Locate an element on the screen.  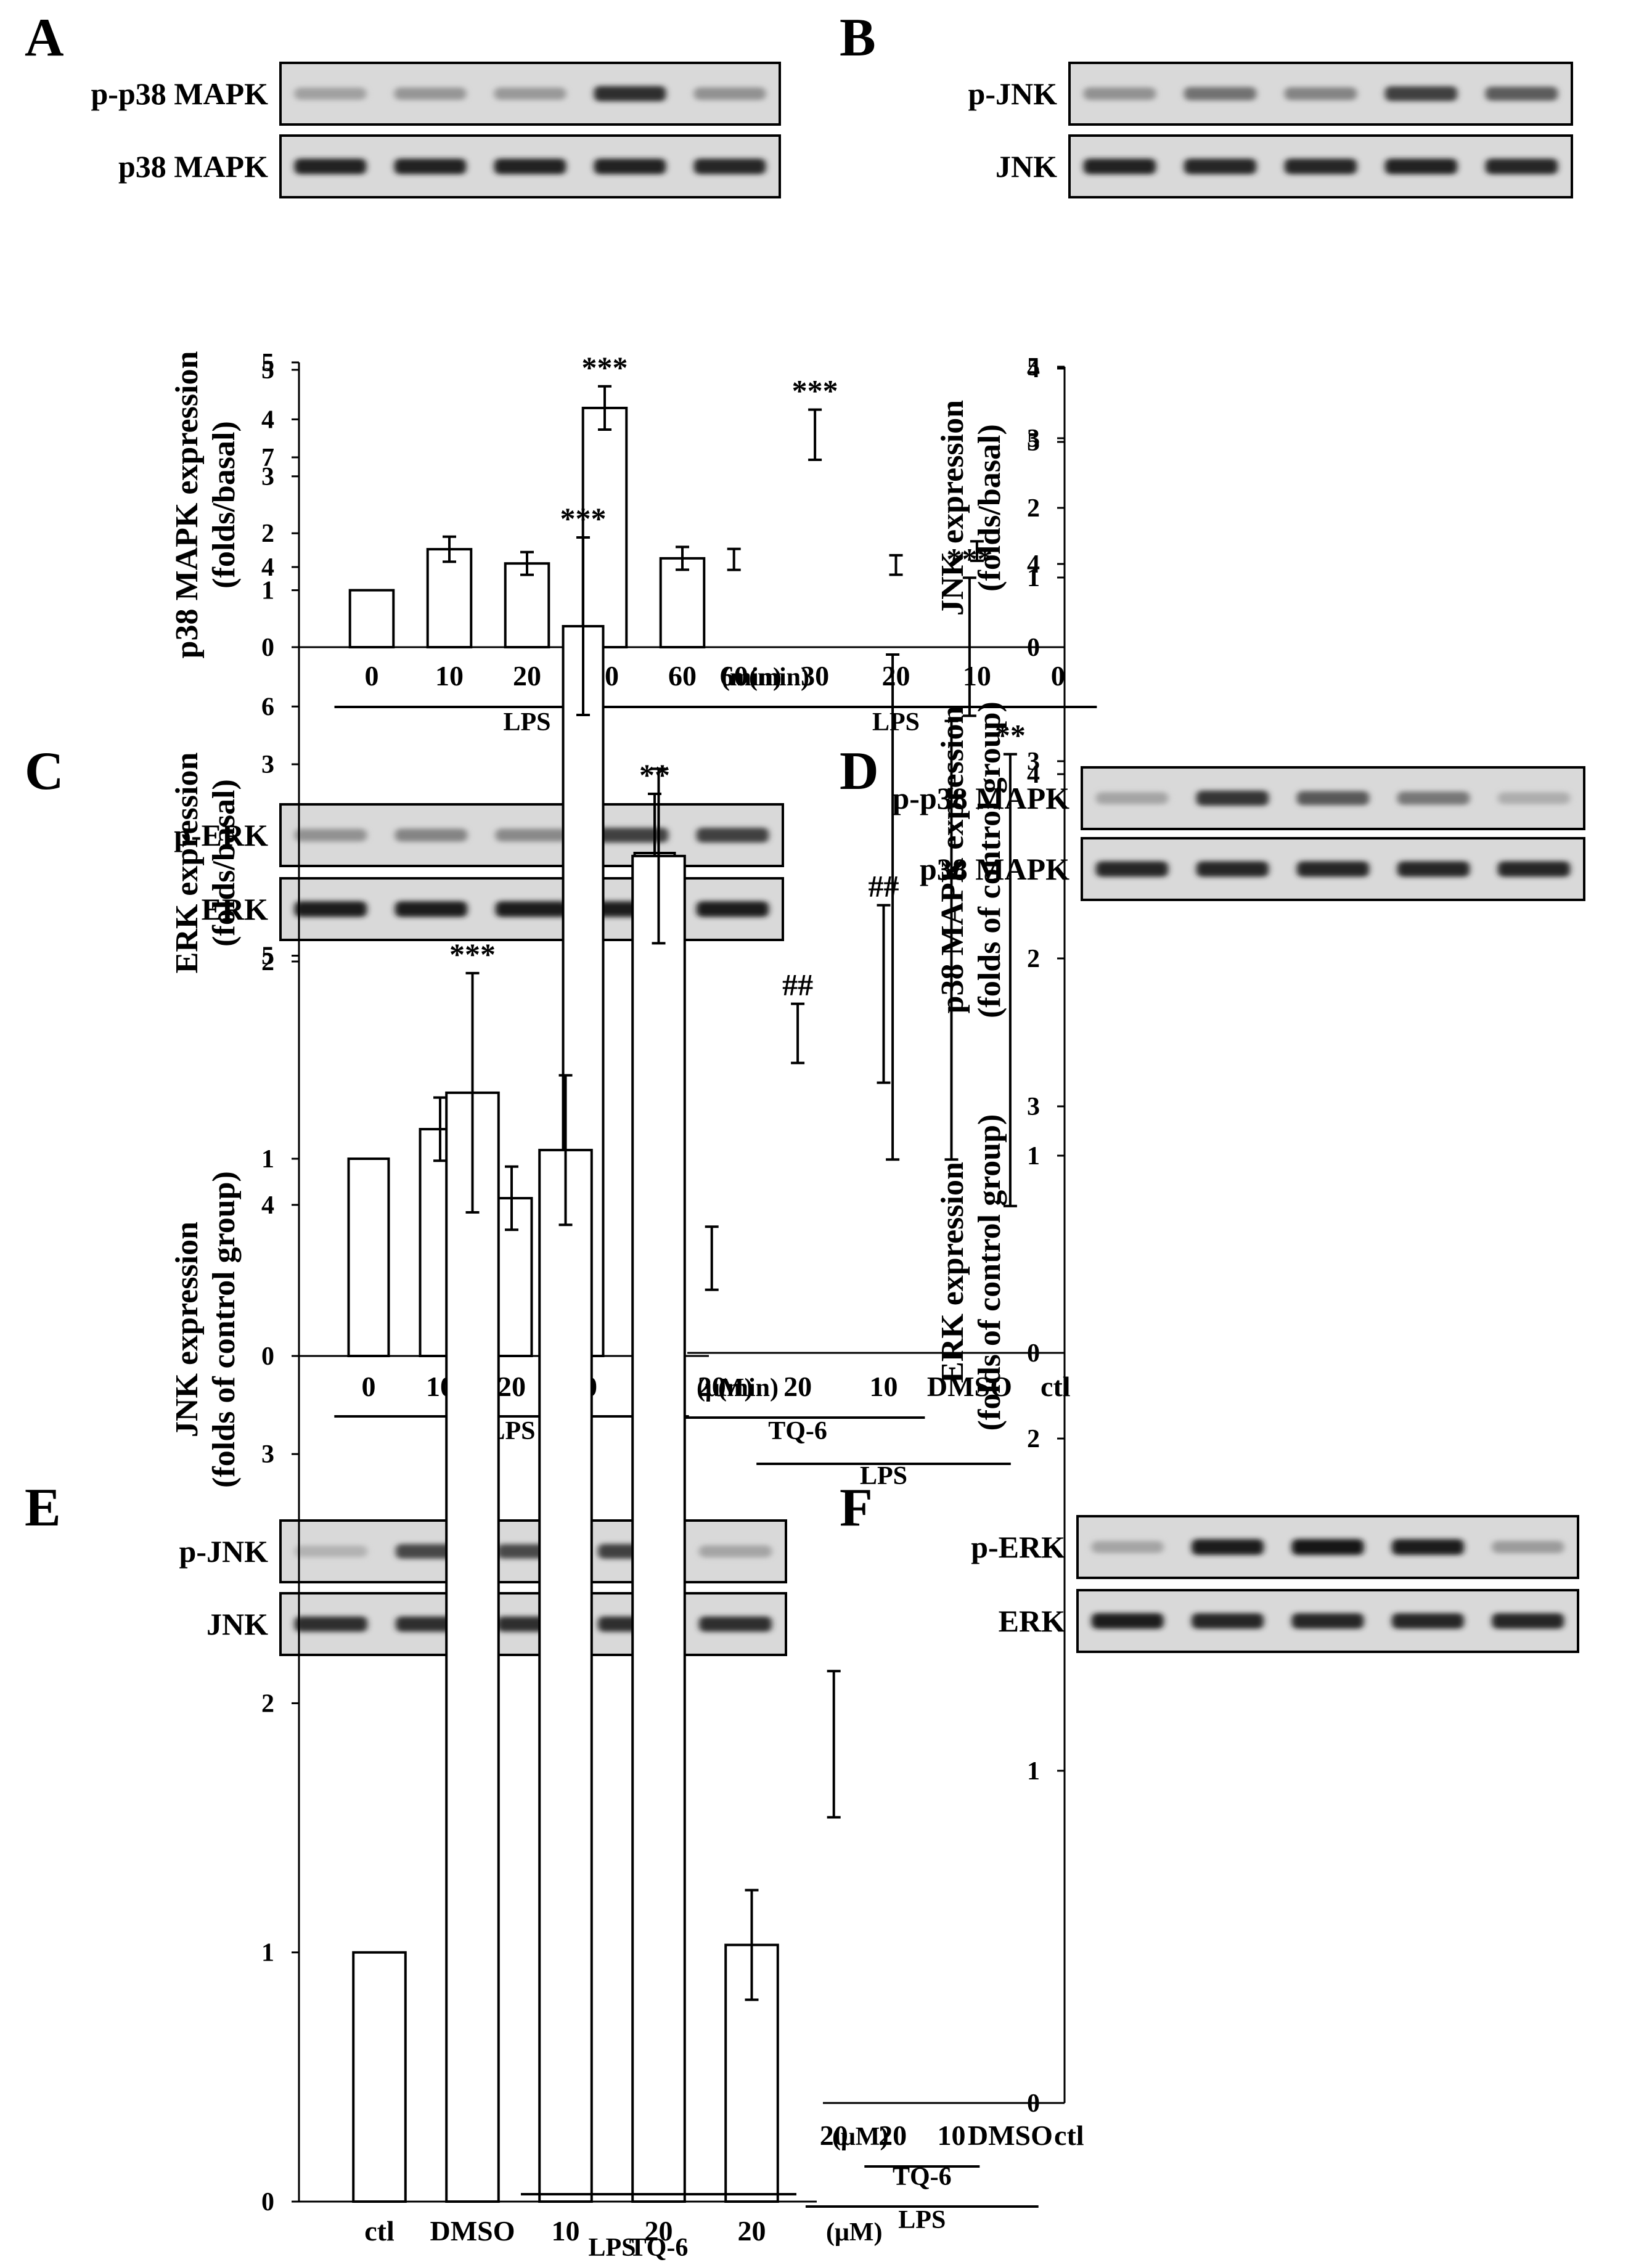
blot-label-E-2: JNK is located at coordinates (237, 1624).